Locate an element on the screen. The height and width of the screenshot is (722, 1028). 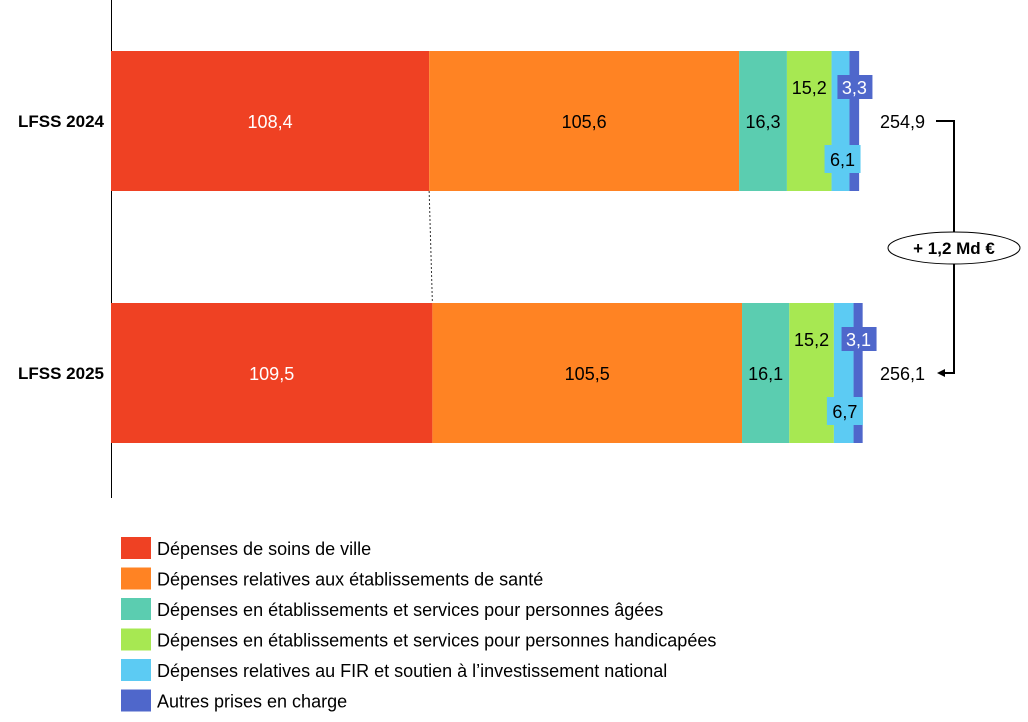
difference-ellipse is located at coordinates (954, 248).